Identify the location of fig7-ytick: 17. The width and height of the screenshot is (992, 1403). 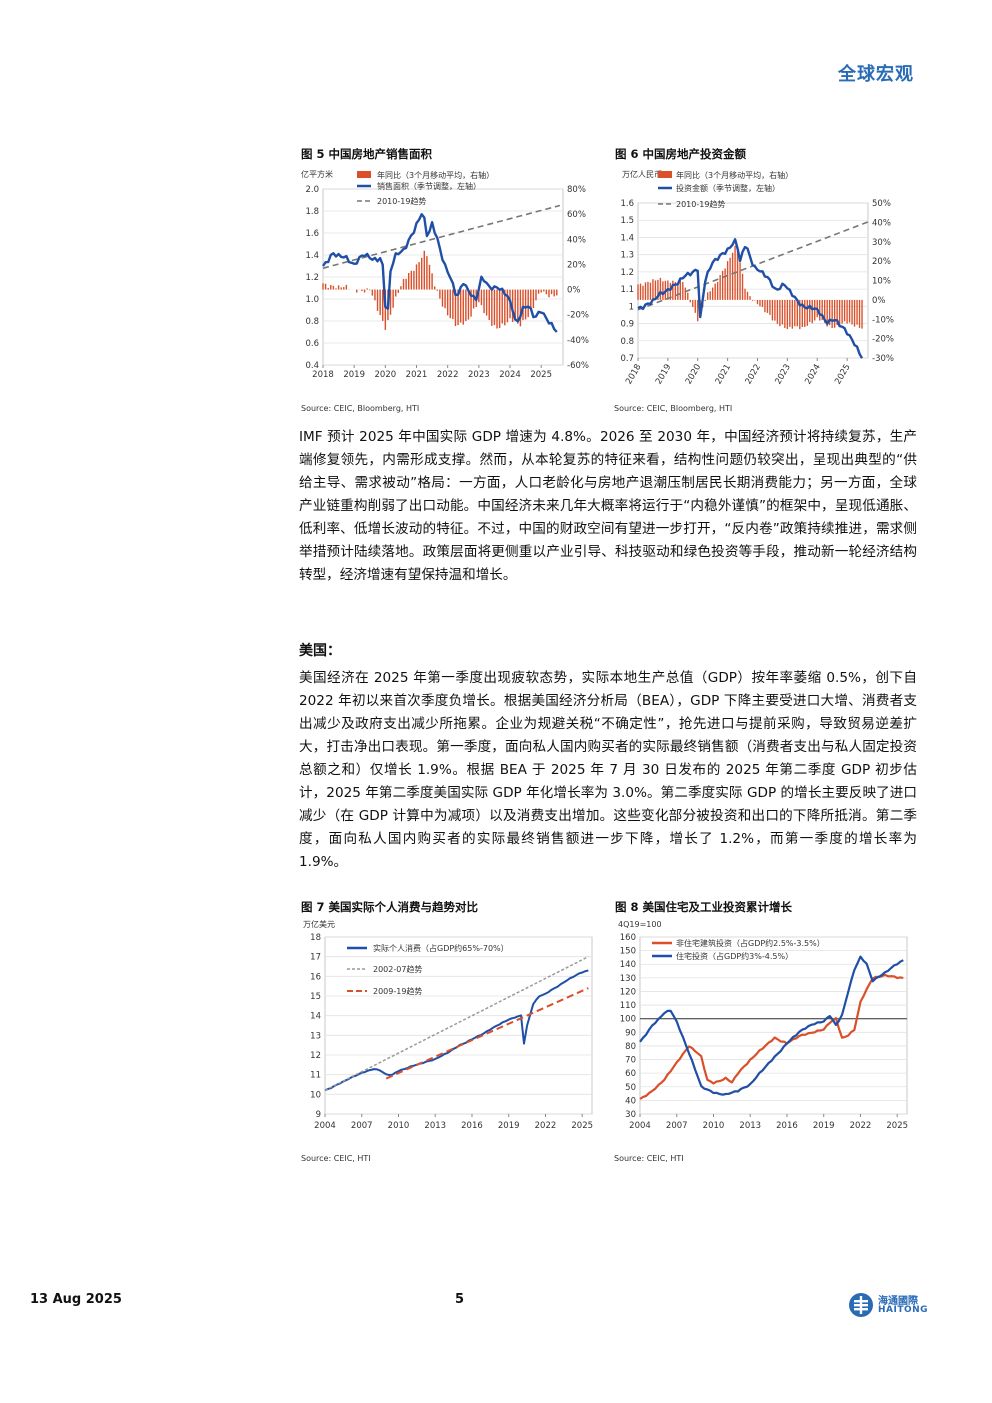
(315, 958).